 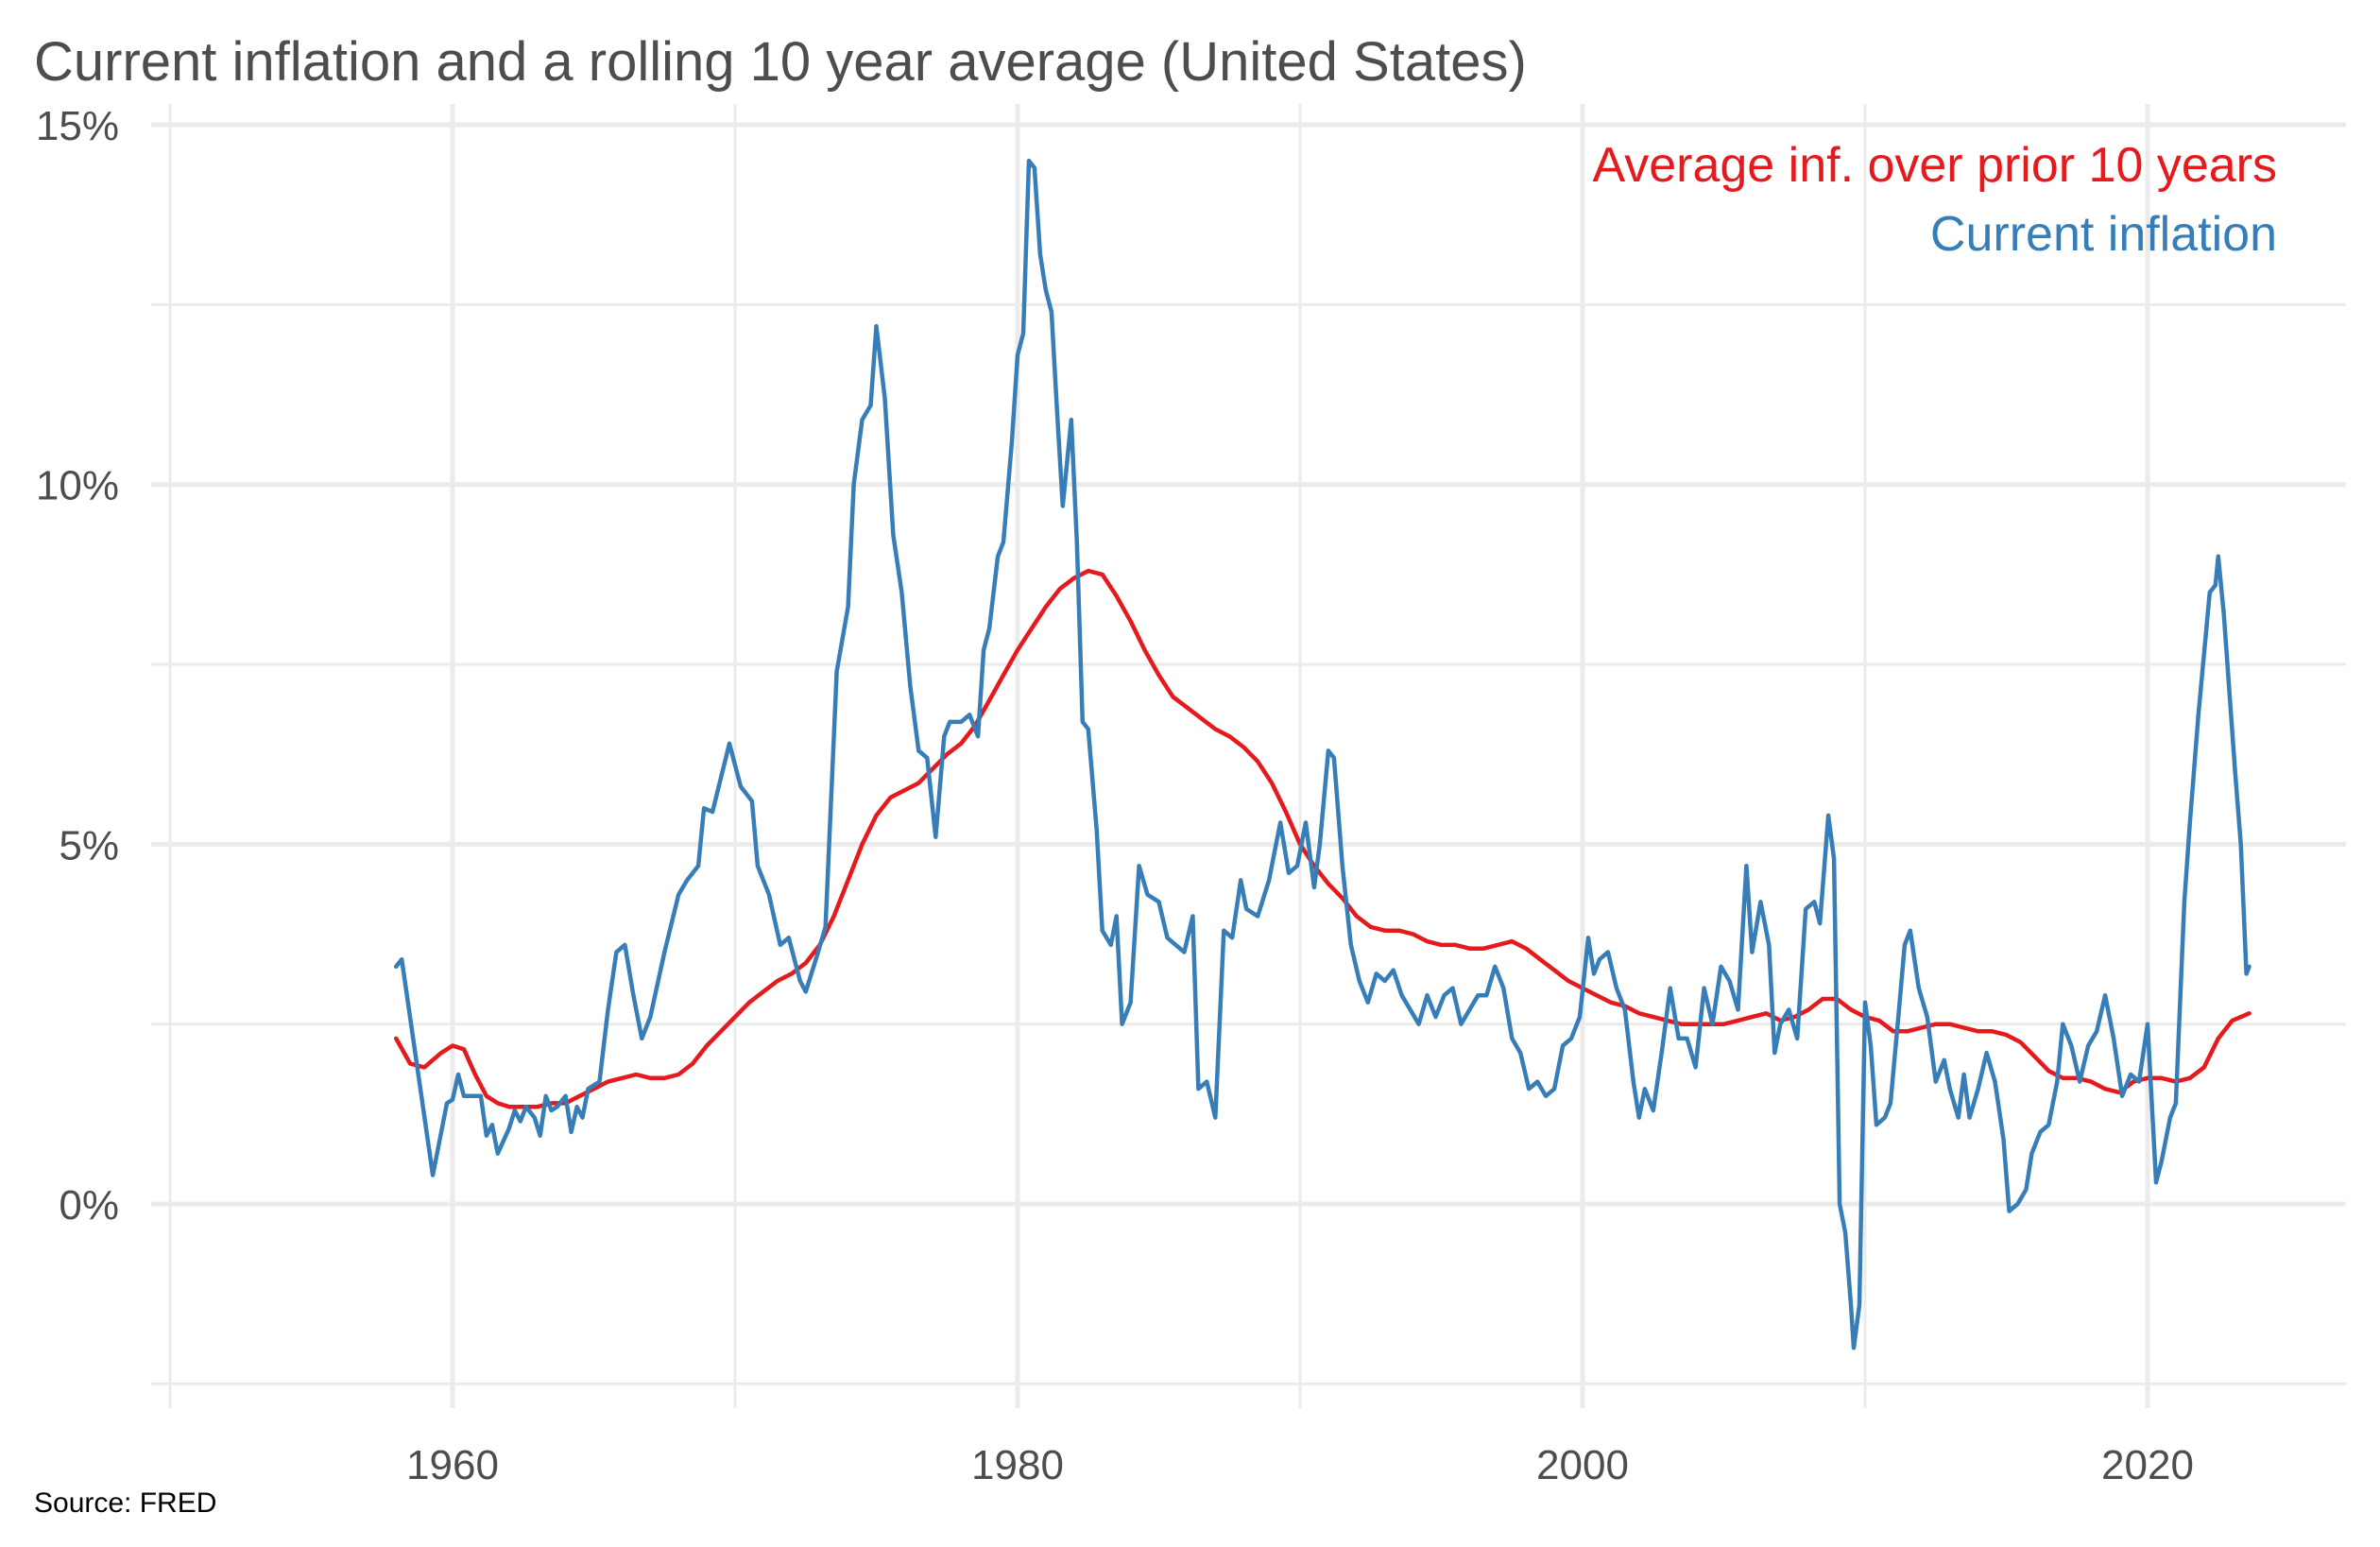 I want to click on x-tick-label: 2020, so click(x=2147, y=1465).